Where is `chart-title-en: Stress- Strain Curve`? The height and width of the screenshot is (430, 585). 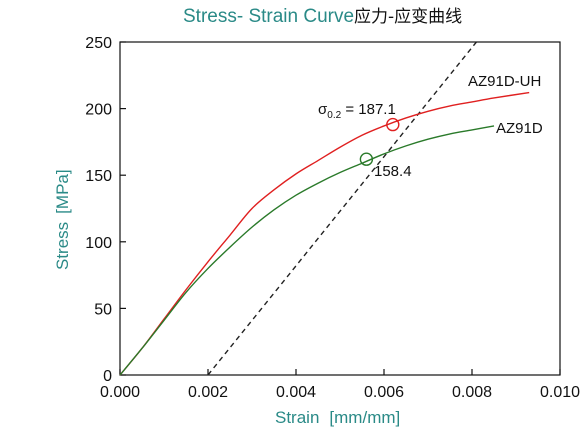 chart-title-en: Stress- Strain Curve is located at coordinates (268, 16).